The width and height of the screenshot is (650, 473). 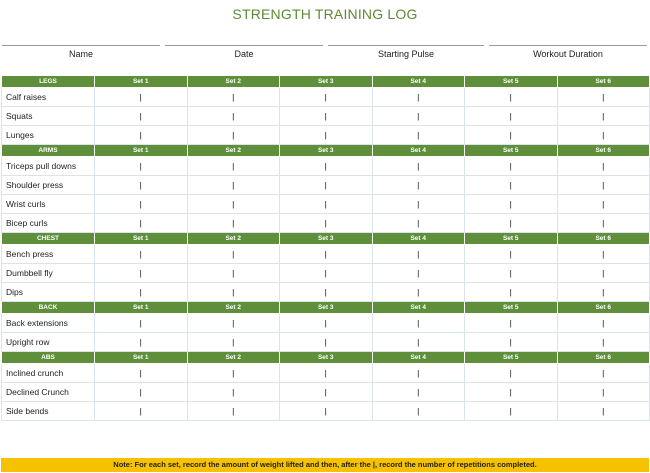 I want to click on date-underline, so click(x=244, y=45).